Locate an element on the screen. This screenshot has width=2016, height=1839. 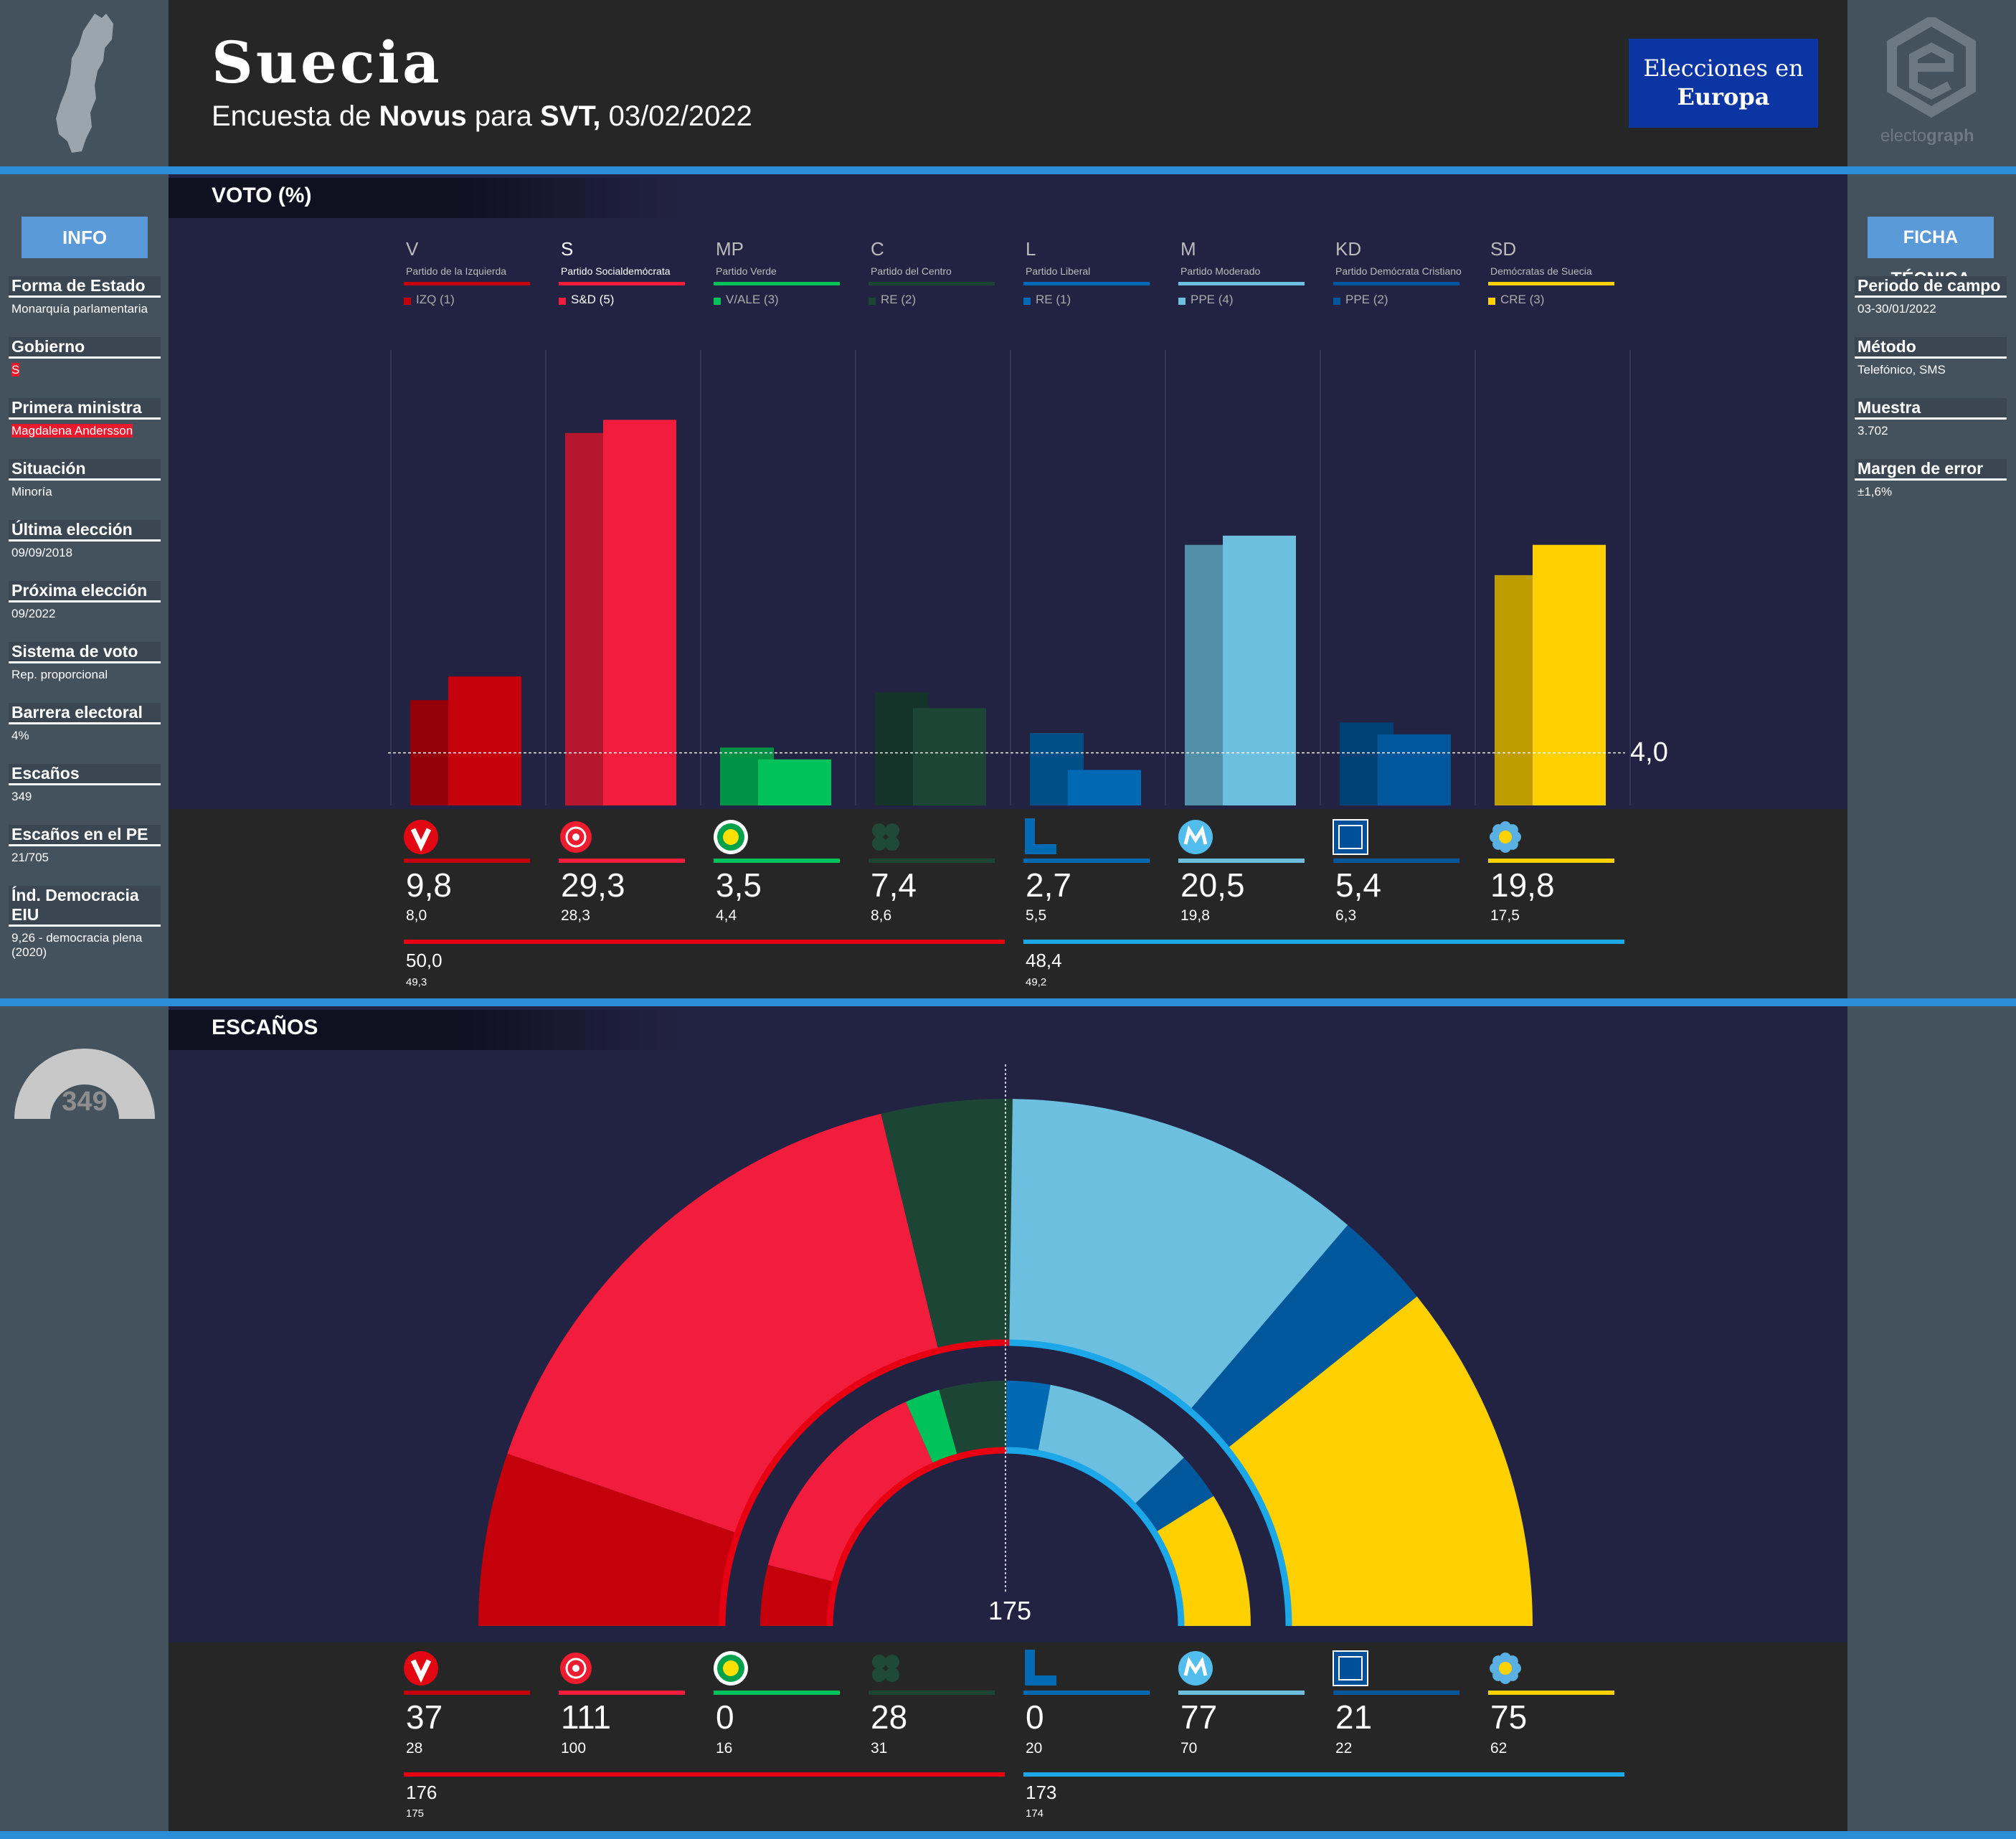
vote-value-MP: 3,5 is located at coordinates (739, 885).